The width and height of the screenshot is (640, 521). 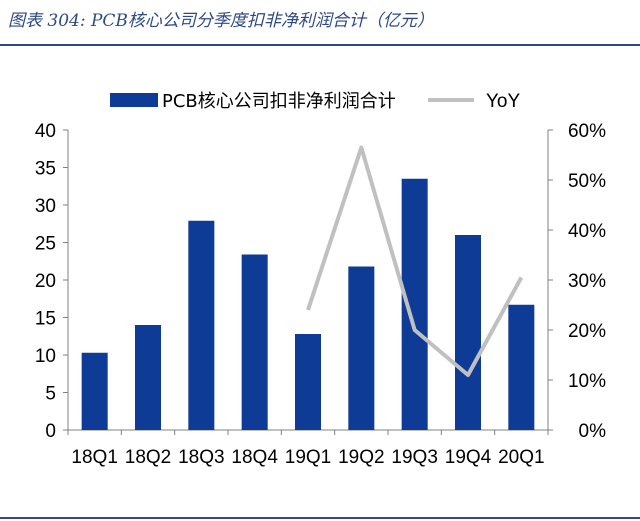 I want to click on x-tick-label: 18Q1, so click(x=94, y=457).